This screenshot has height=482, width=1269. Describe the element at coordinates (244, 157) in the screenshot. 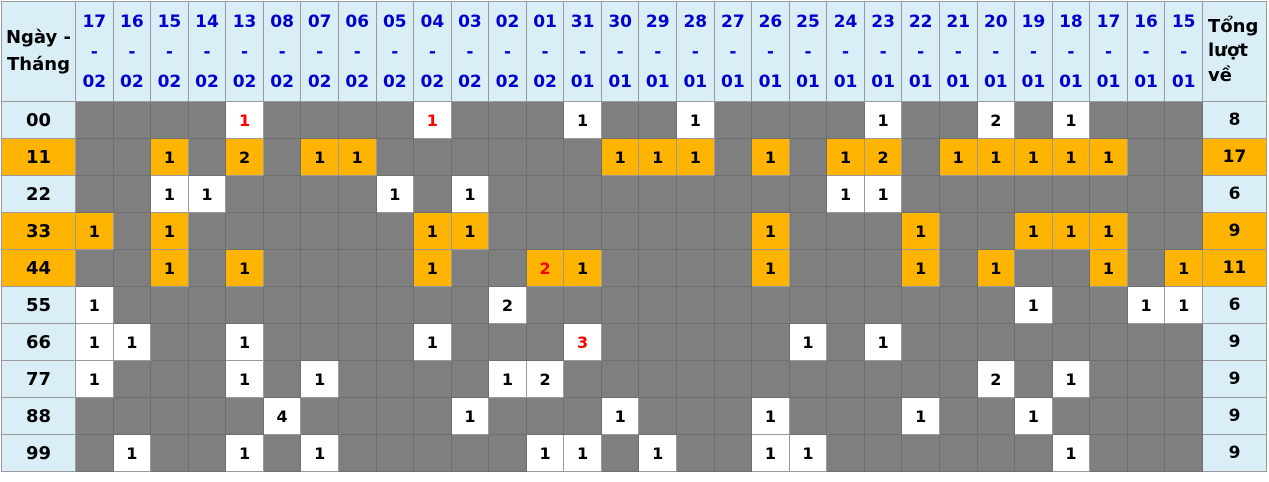

I see `cell-11-13-02: 2` at that location.